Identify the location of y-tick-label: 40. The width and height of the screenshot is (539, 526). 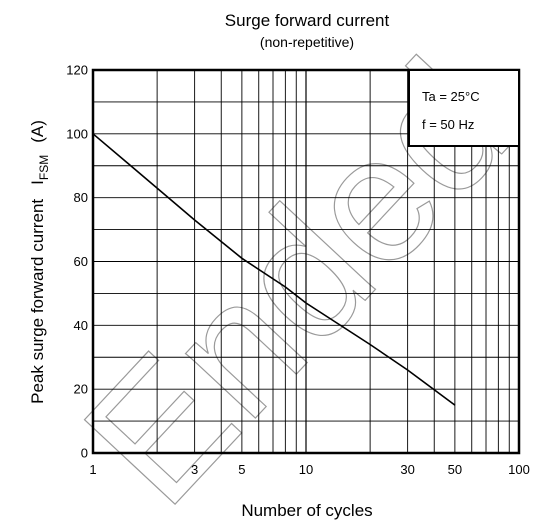
(81, 325).